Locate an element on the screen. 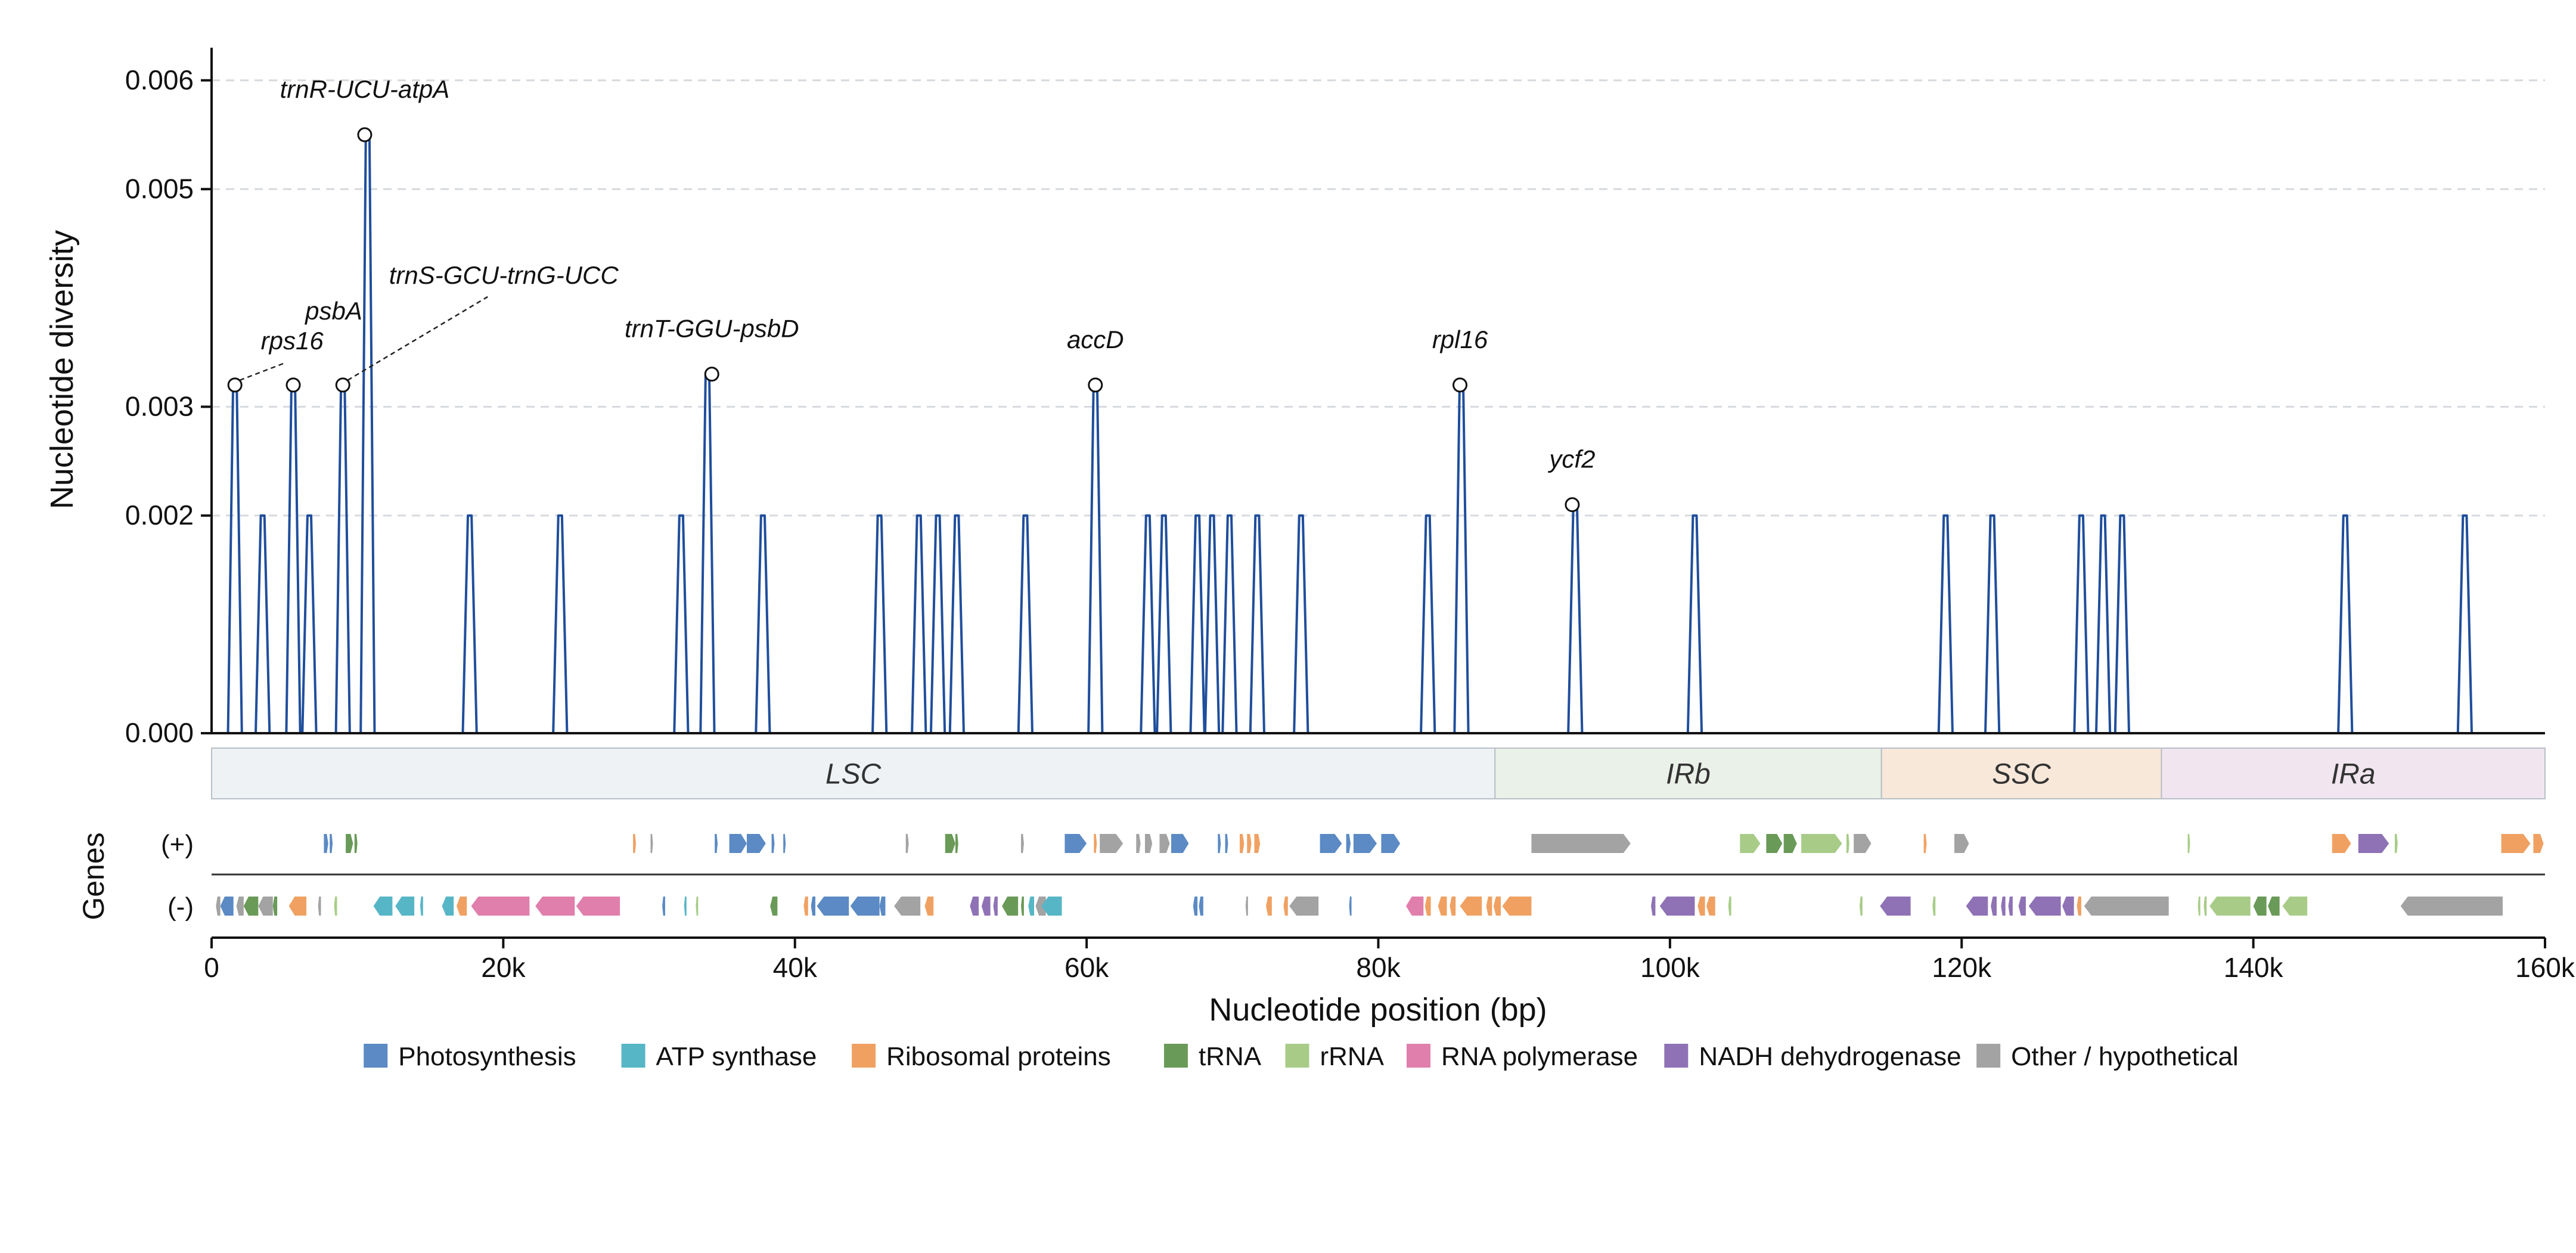  annotation-label: accD is located at coordinates (1096, 339).